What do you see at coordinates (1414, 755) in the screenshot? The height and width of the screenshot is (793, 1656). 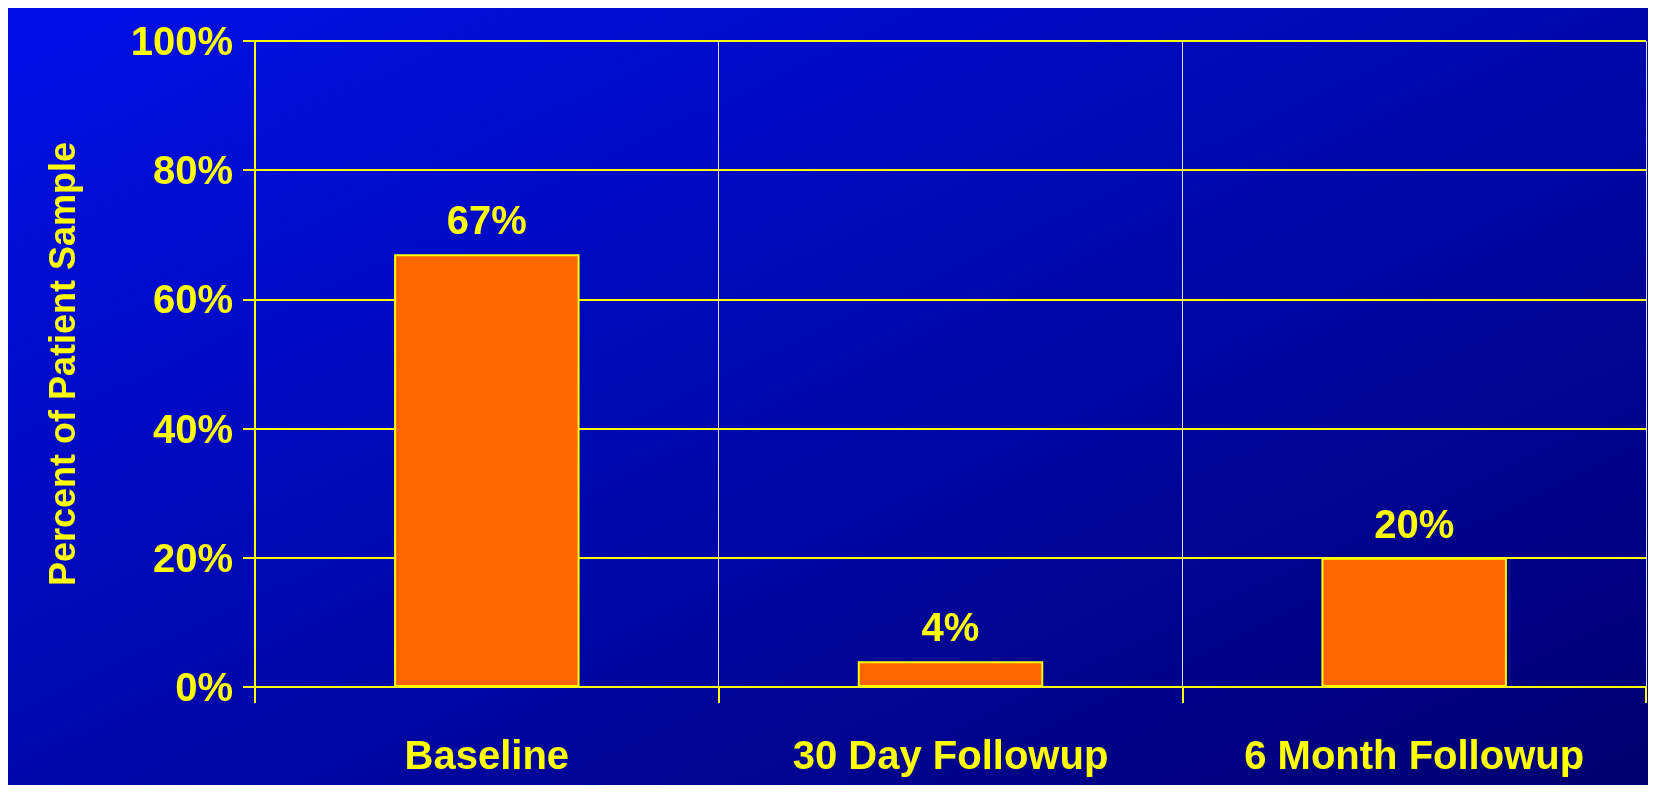 I see `x-tick-label: 6 Month Followup` at bounding box center [1414, 755].